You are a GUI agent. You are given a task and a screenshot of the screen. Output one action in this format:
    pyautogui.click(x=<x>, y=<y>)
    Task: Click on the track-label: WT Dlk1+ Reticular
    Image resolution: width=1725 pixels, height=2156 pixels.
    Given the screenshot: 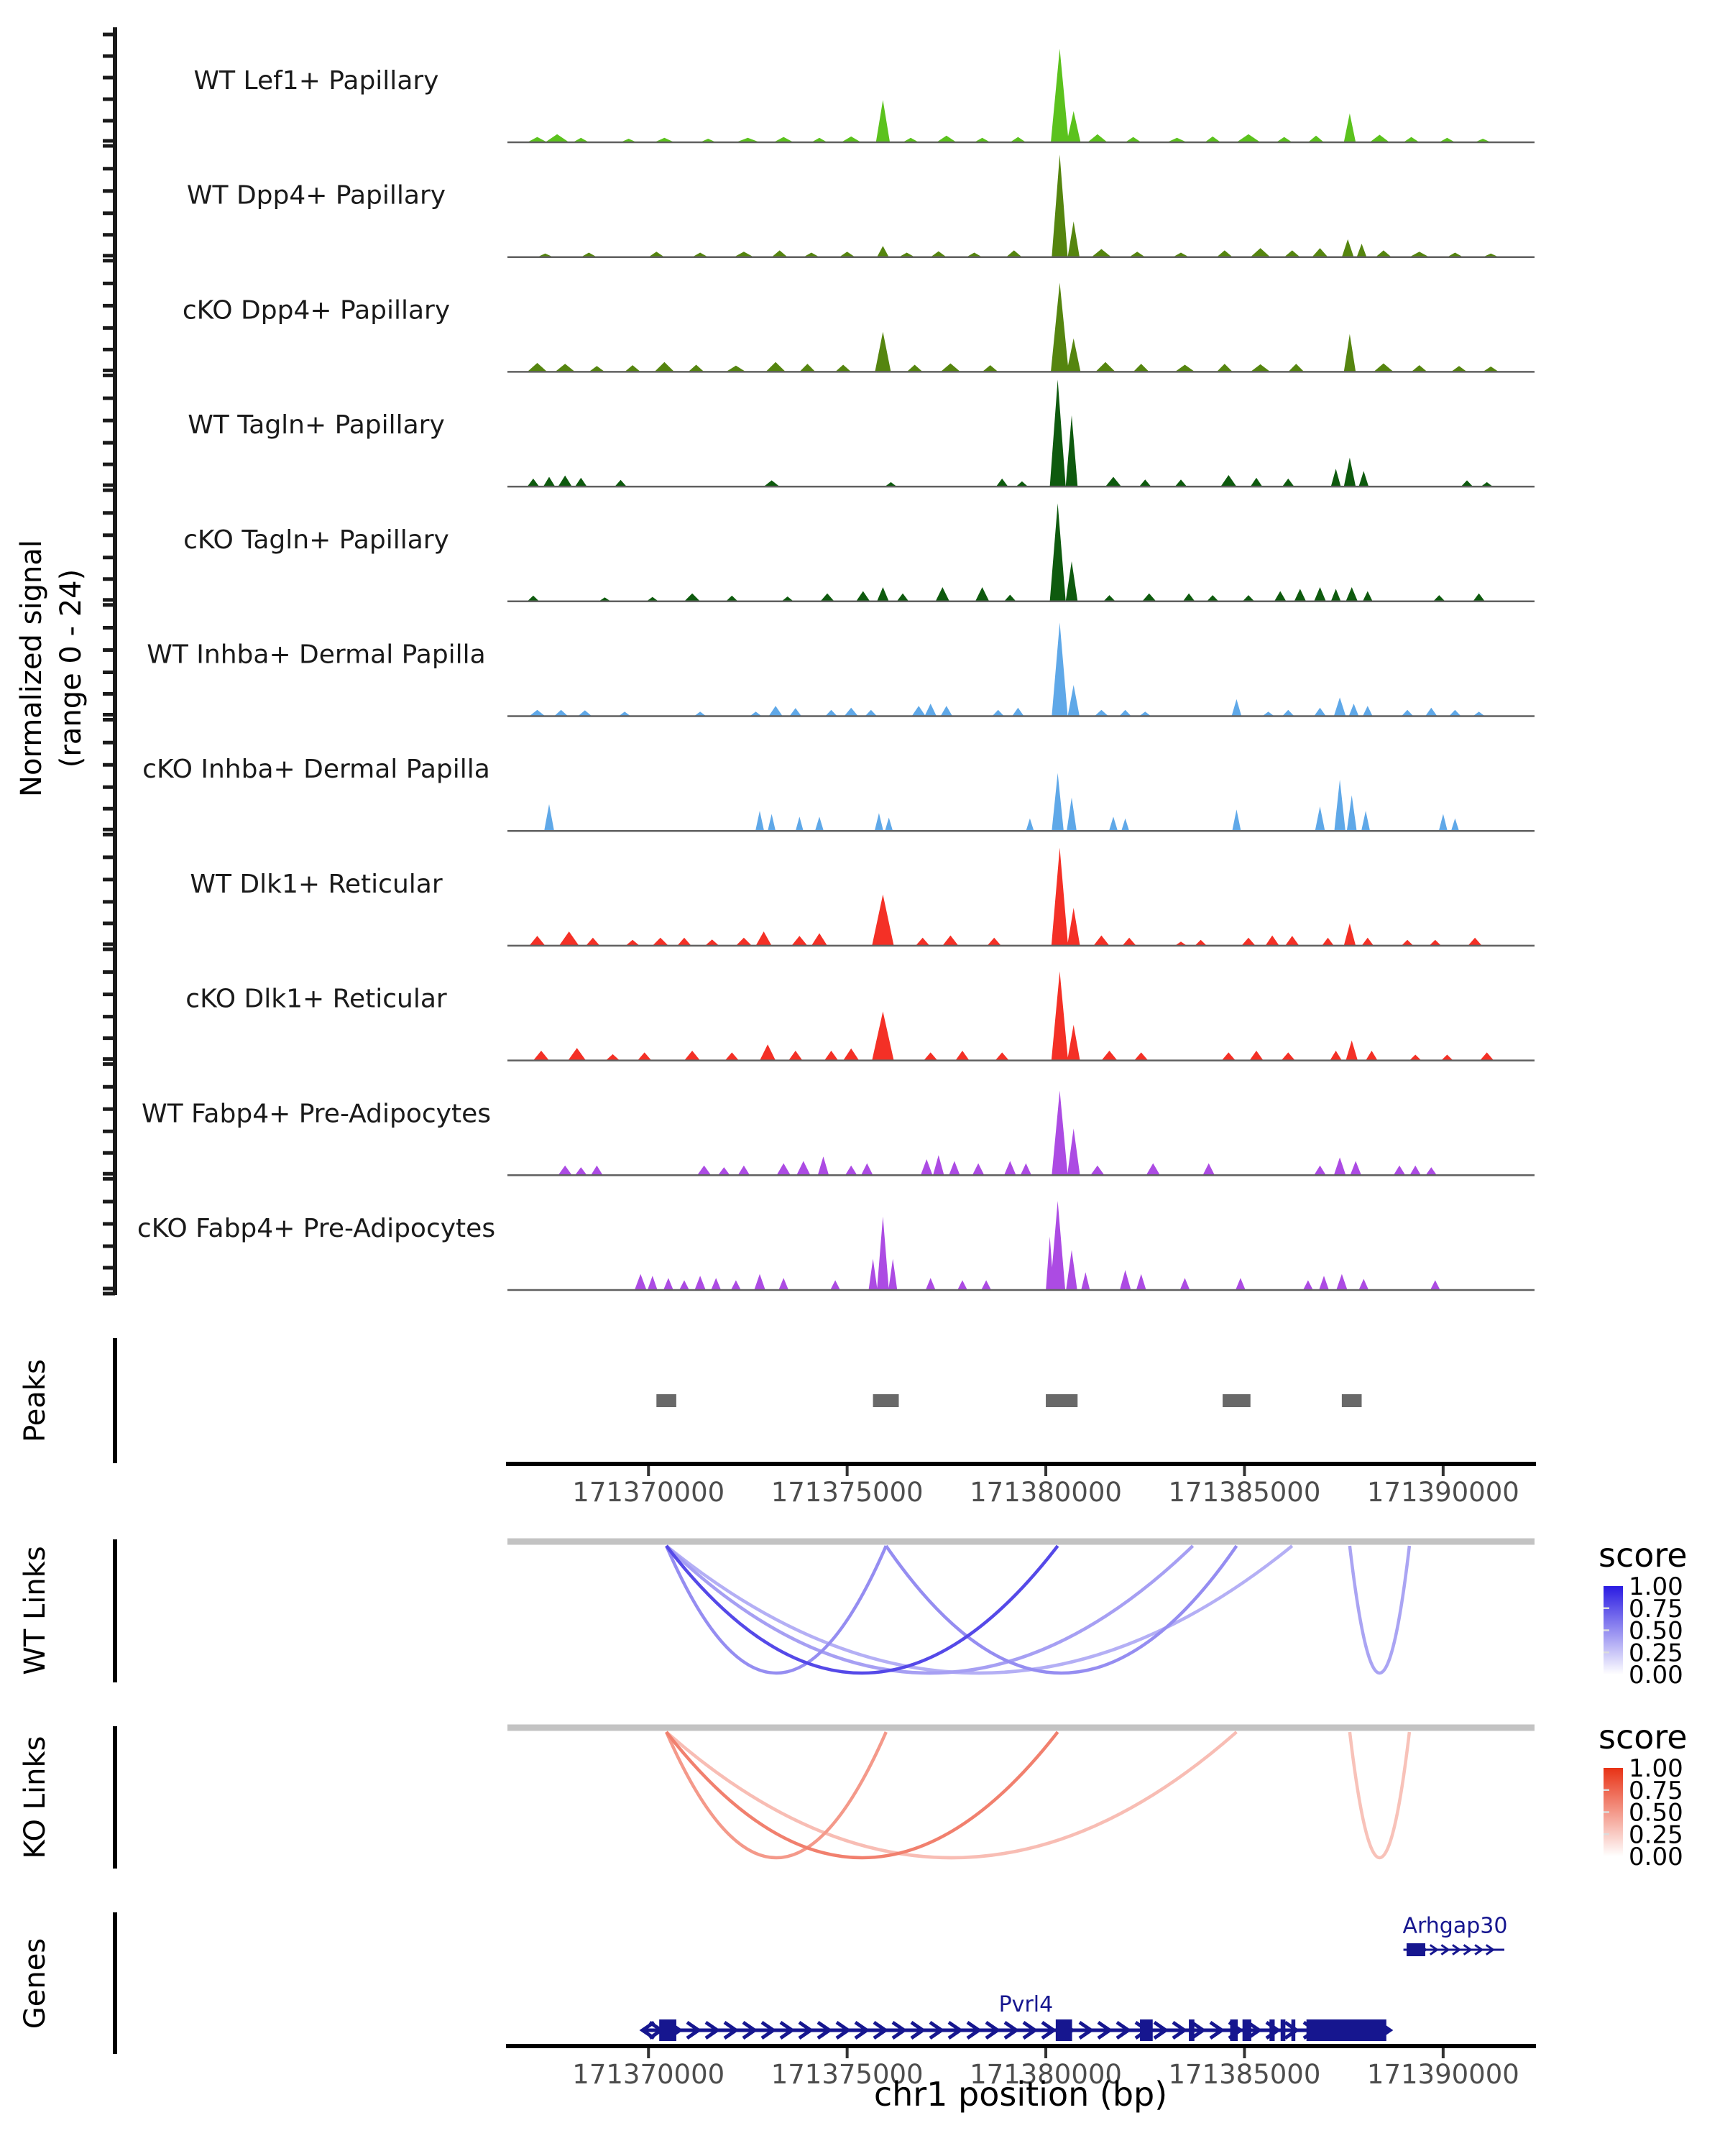 What is the action you would take?
    pyautogui.click(x=316, y=884)
    